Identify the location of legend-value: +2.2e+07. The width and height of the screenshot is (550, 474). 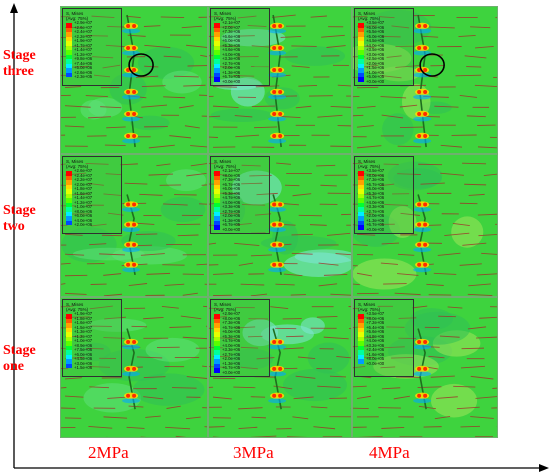
(83, 179).